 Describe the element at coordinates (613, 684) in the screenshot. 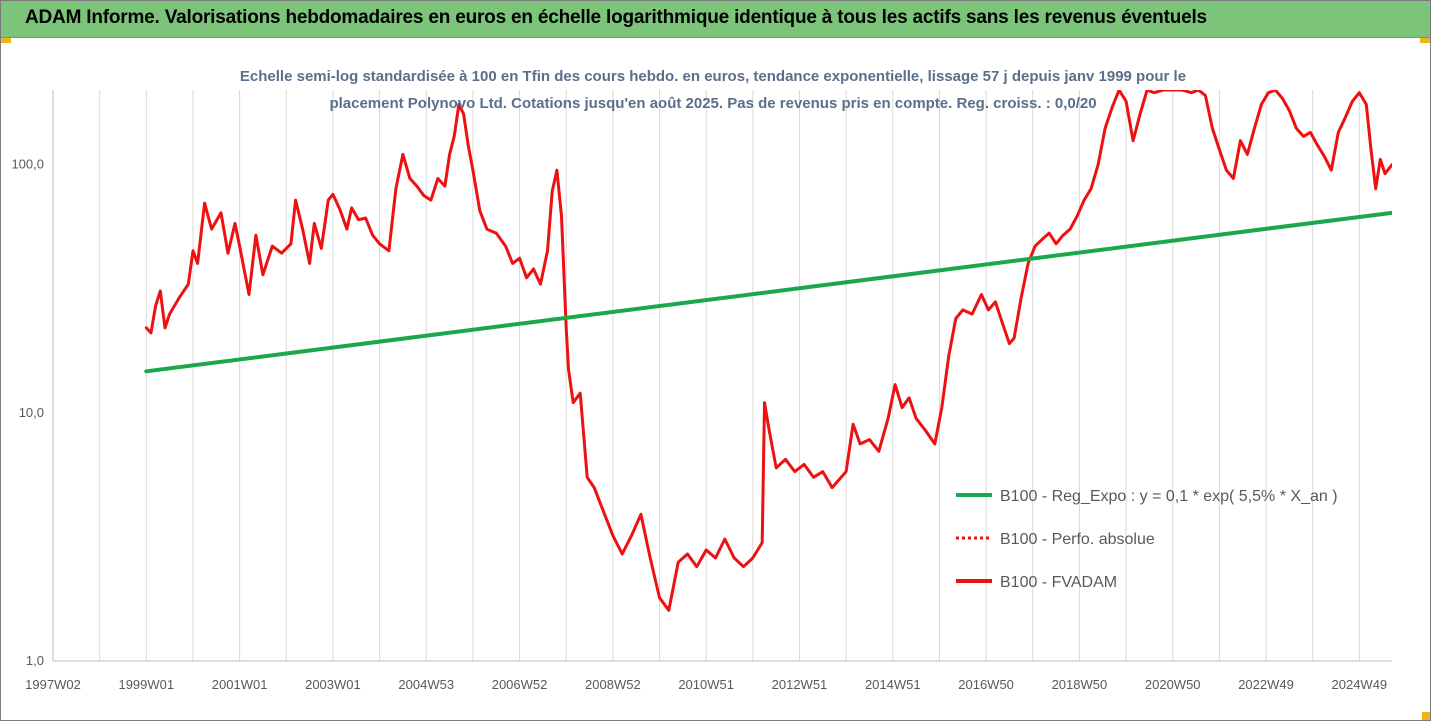

I see `x-tick-label: 2008W52` at that location.